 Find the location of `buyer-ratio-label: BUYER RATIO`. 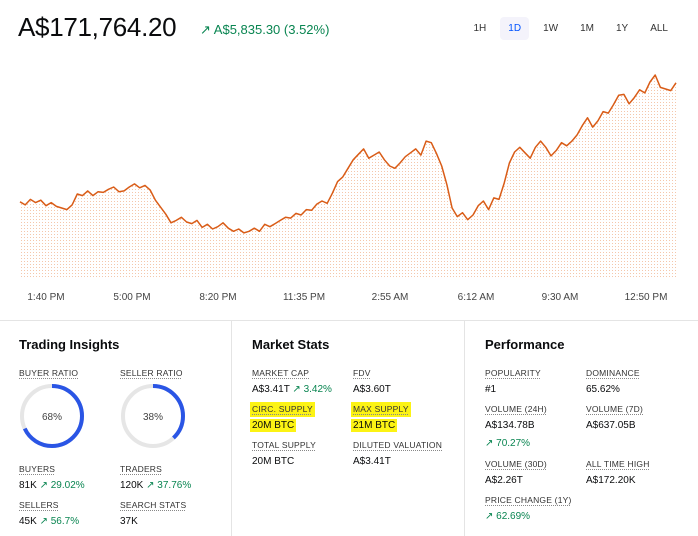

buyer-ratio-label: BUYER RATIO is located at coordinates (49, 373).